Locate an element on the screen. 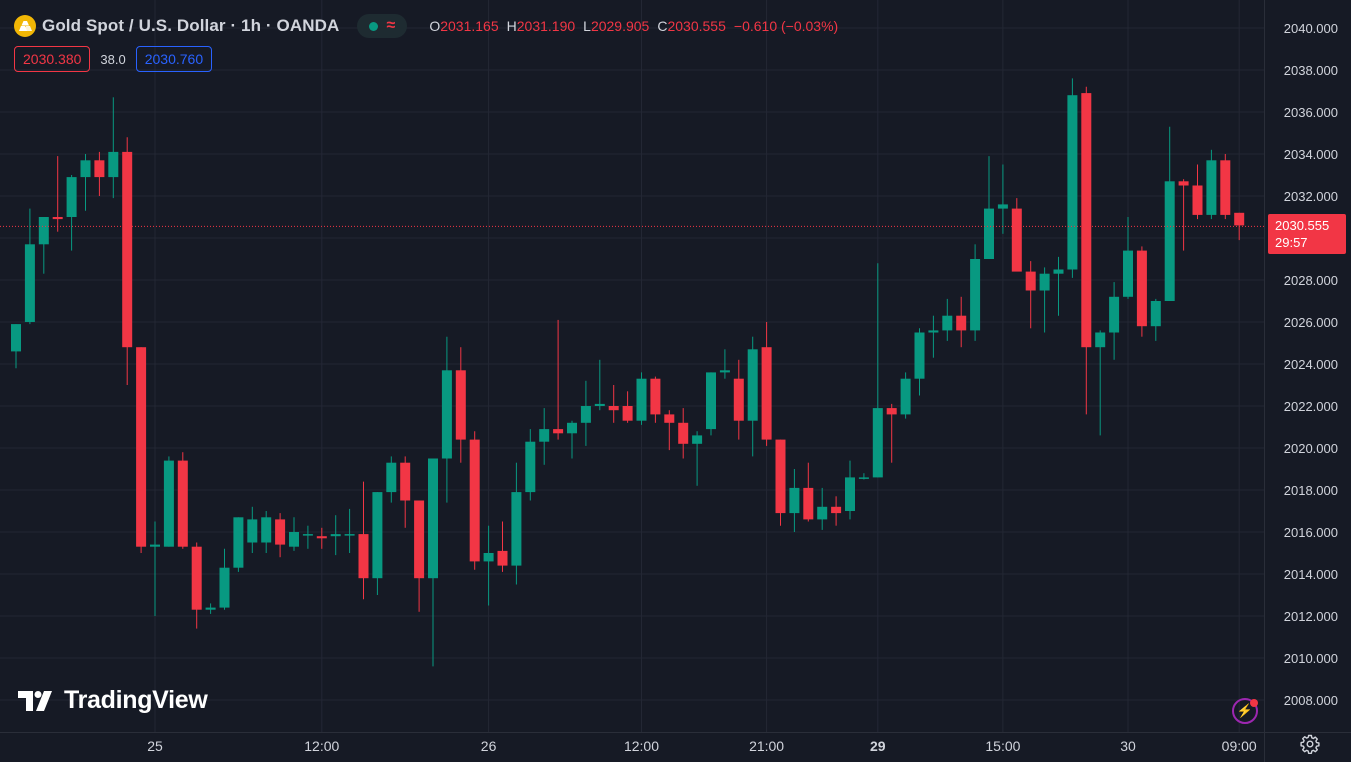 This screenshot has height=762, width=1351. time-tick-label: 21:00 is located at coordinates (766, 746).